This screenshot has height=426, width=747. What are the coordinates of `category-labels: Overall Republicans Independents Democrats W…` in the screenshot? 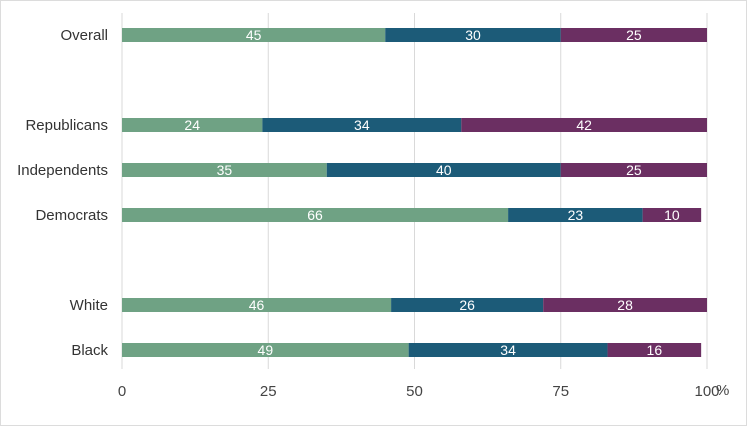 It's located at (62, 193).